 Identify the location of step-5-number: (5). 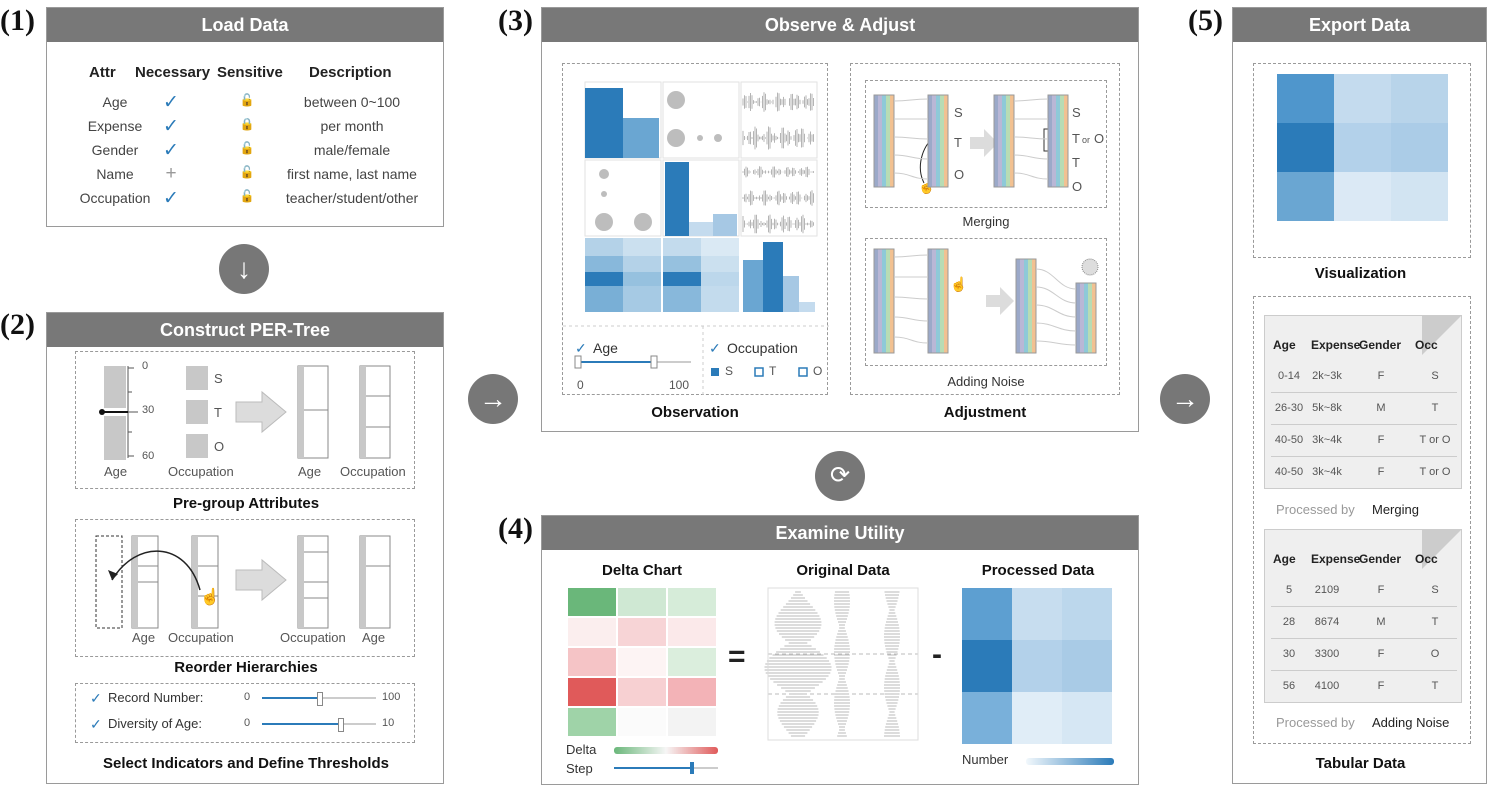
(1205, 20).